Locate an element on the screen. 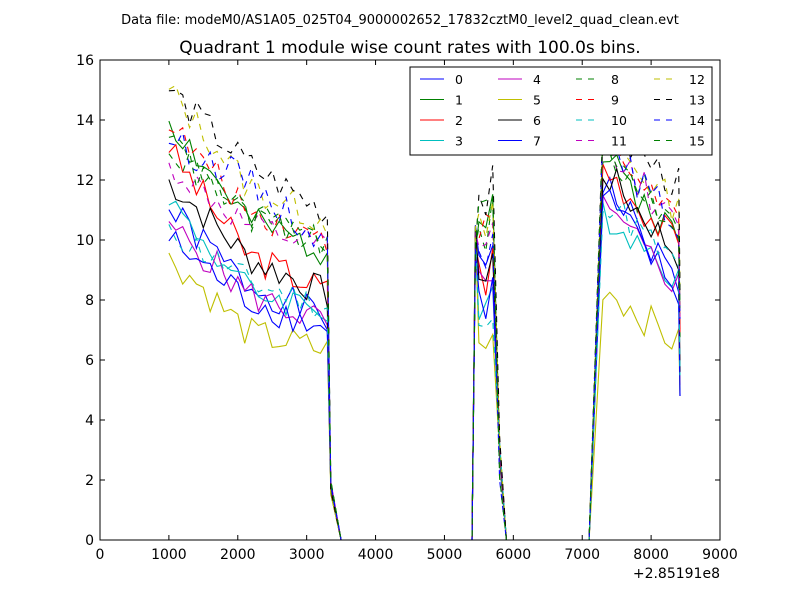 Image resolution: width=800 pixels, height=600 pixels. x-tick-label: 0 is located at coordinates (100, 555).